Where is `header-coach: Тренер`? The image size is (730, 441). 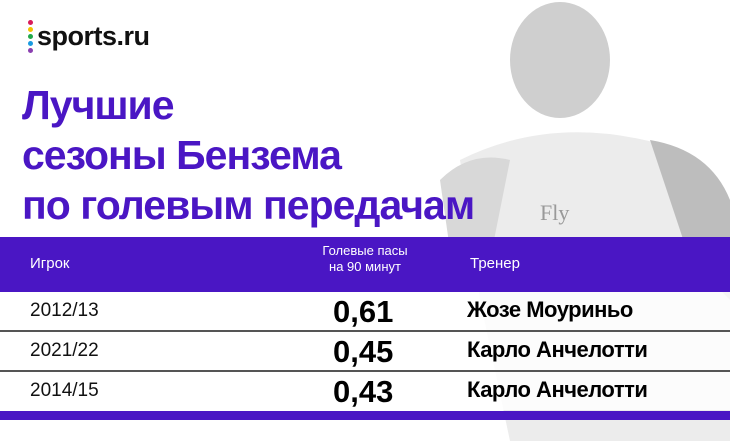
header-coach: Тренер is located at coordinates (495, 263).